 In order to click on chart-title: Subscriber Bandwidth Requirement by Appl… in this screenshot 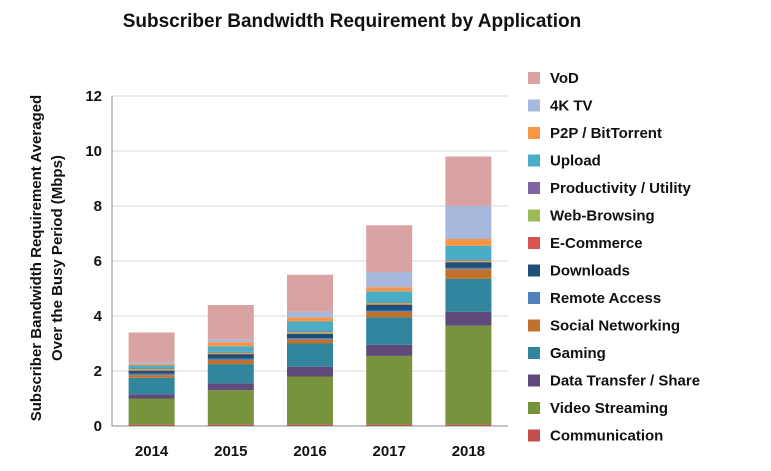, I will do `click(352, 21)`.